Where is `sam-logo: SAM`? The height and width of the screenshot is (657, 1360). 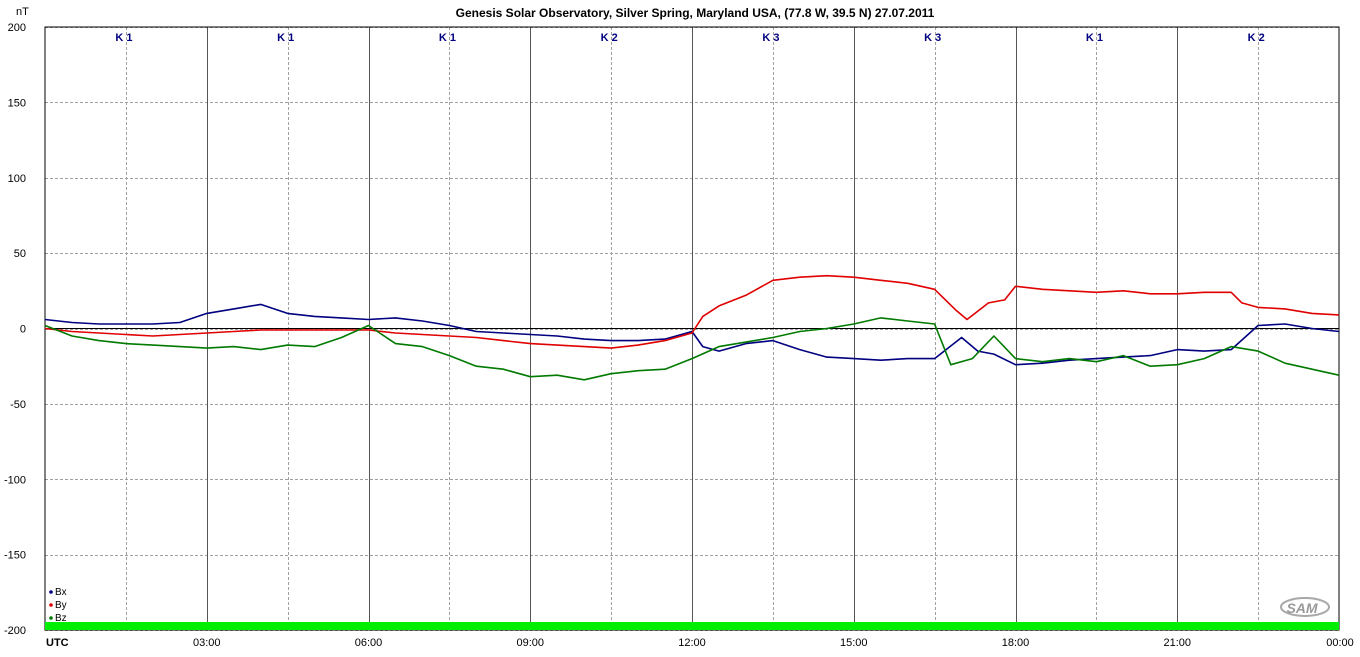 sam-logo: SAM is located at coordinates (1305, 607).